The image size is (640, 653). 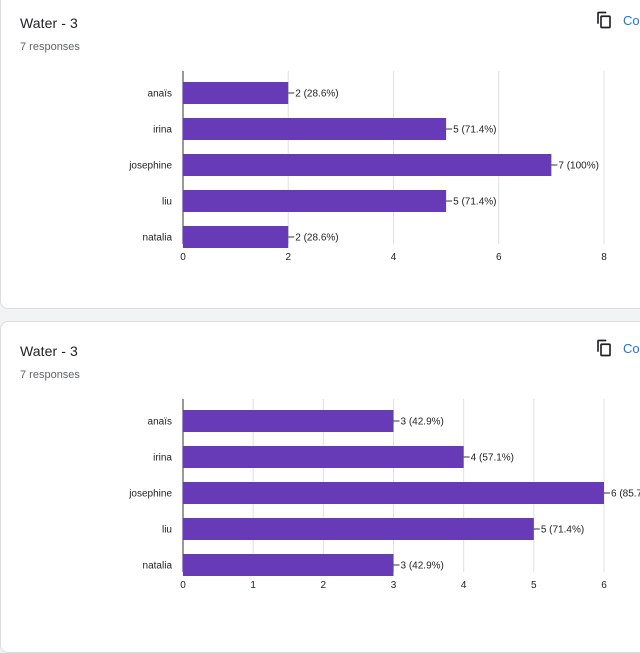 What do you see at coordinates (534, 585) in the screenshot?
I see `x-tick-label: 5` at bounding box center [534, 585].